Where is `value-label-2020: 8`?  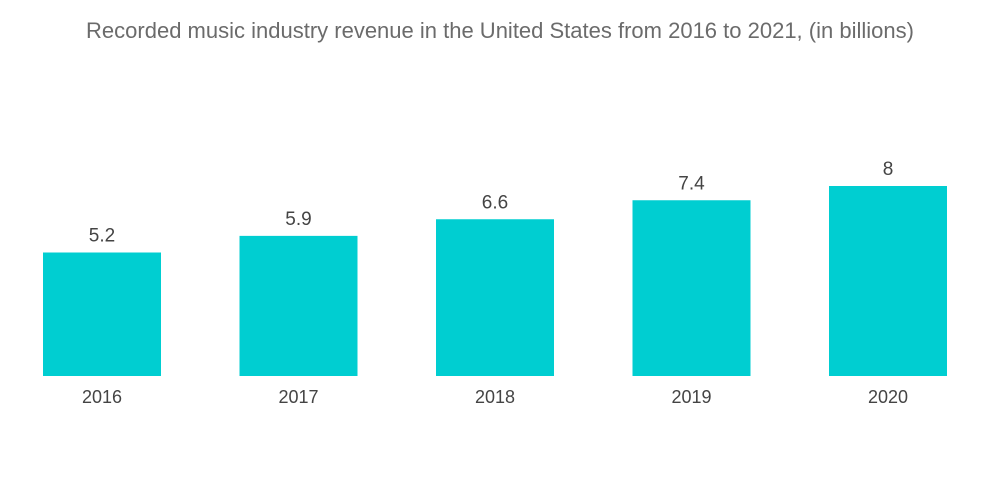
value-label-2020: 8 is located at coordinates (888, 169).